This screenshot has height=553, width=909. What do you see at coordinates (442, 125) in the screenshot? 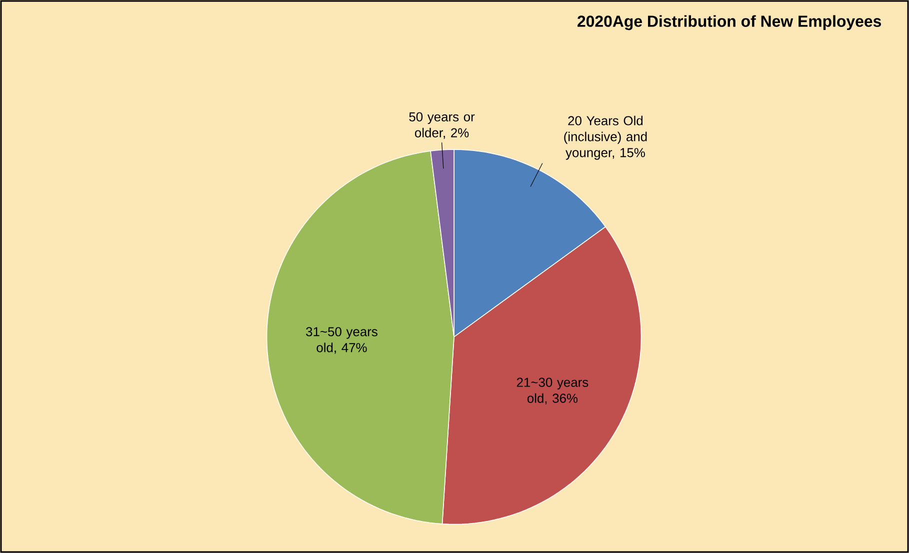
I see `slice-label: 50 years or older, 2%` at bounding box center [442, 125].